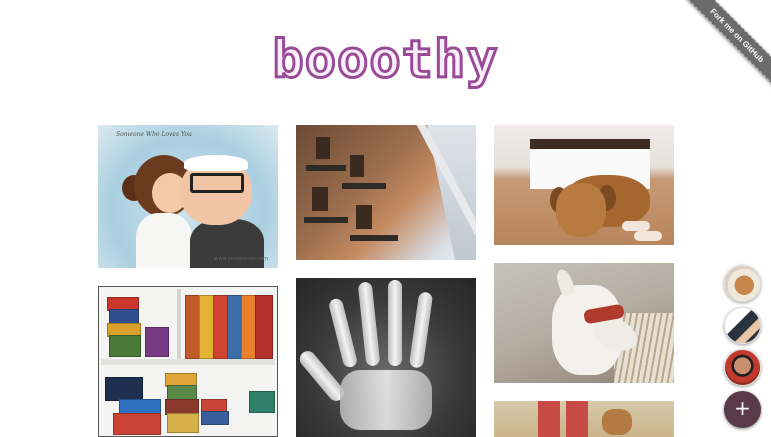 Image resolution: width=771 pixels, height=437 pixels. What do you see at coordinates (386, 192) in the screenshot?
I see `photo-building-facade` at bounding box center [386, 192].